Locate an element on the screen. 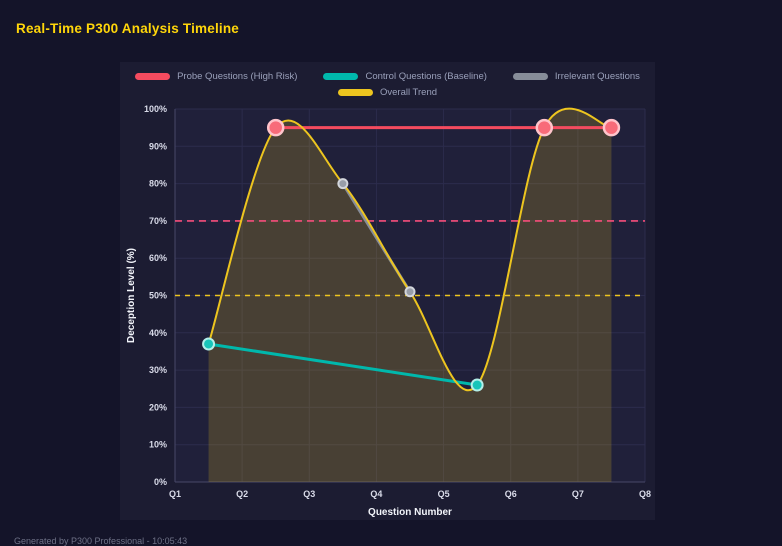  irrelevant-questions-label: Irrelevant Questions is located at coordinates (597, 76).